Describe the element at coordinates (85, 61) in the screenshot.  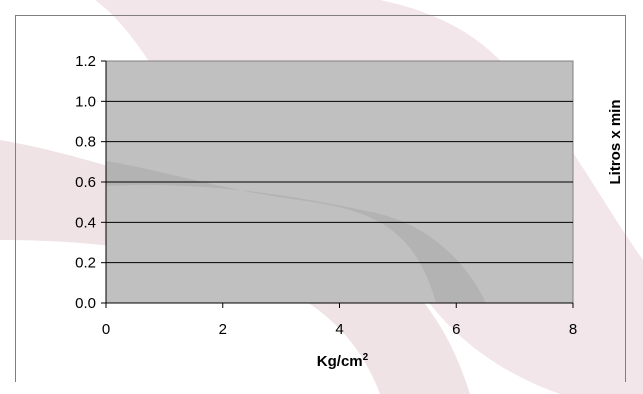
I see `y-tick-label: 1.2` at that location.